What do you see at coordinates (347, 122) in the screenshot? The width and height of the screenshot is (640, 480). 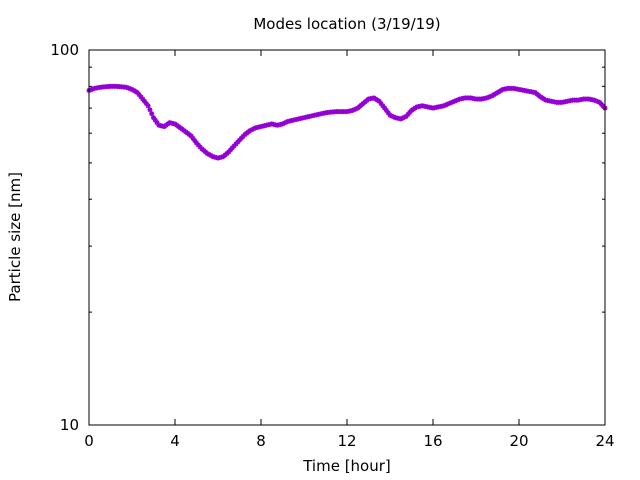 I see `data-points` at bounding box center [347, 122].